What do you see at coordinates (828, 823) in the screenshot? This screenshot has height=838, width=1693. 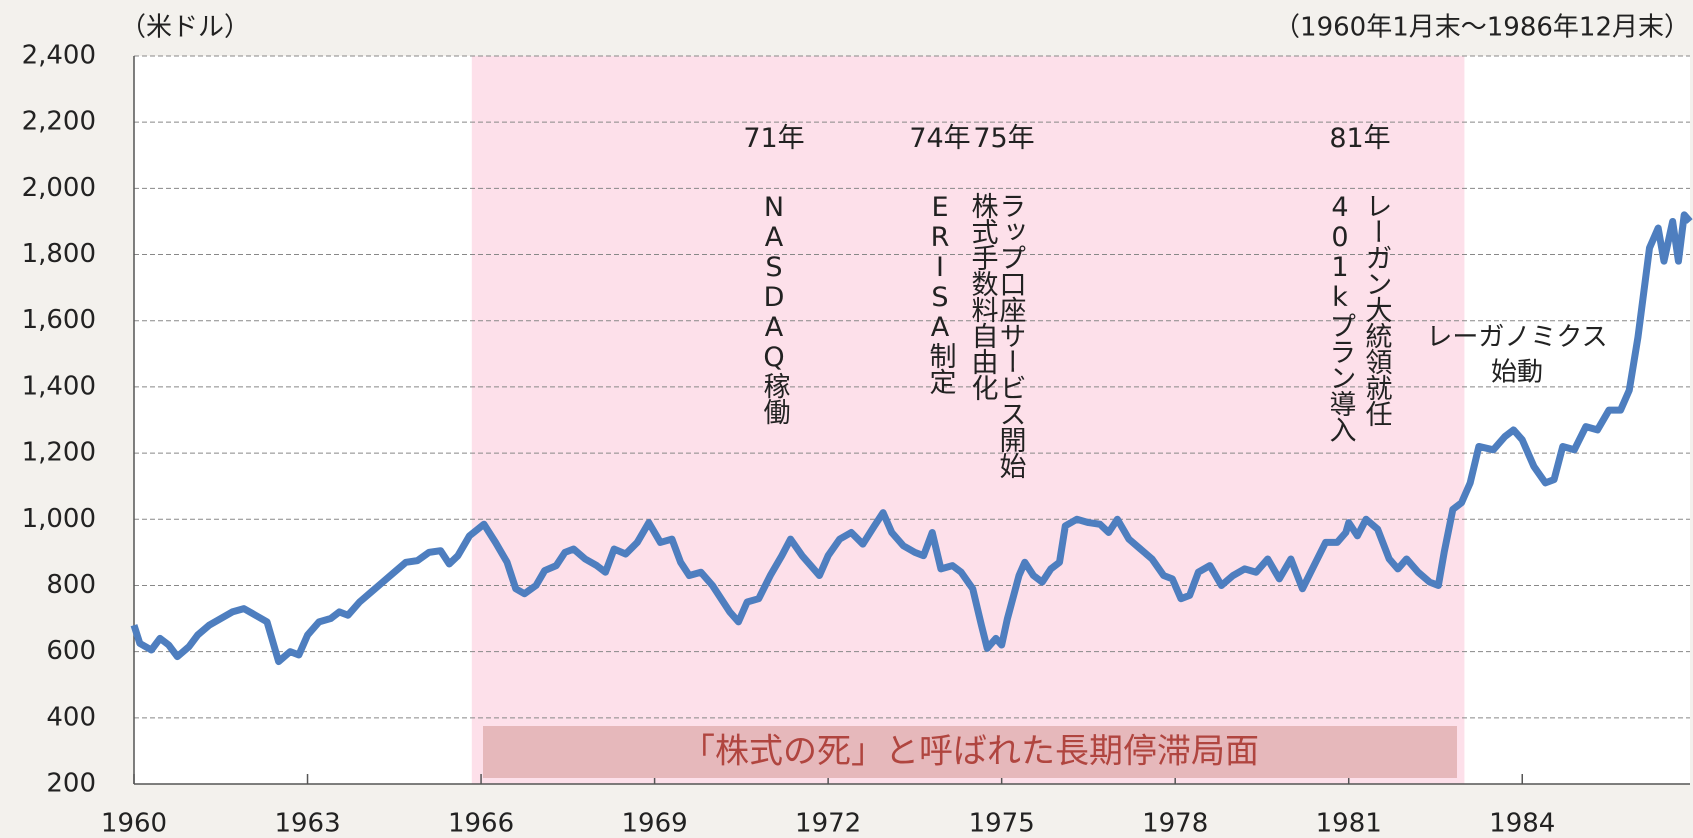 I see `x-tick-label: 1972` at bounding box center [828, 823].